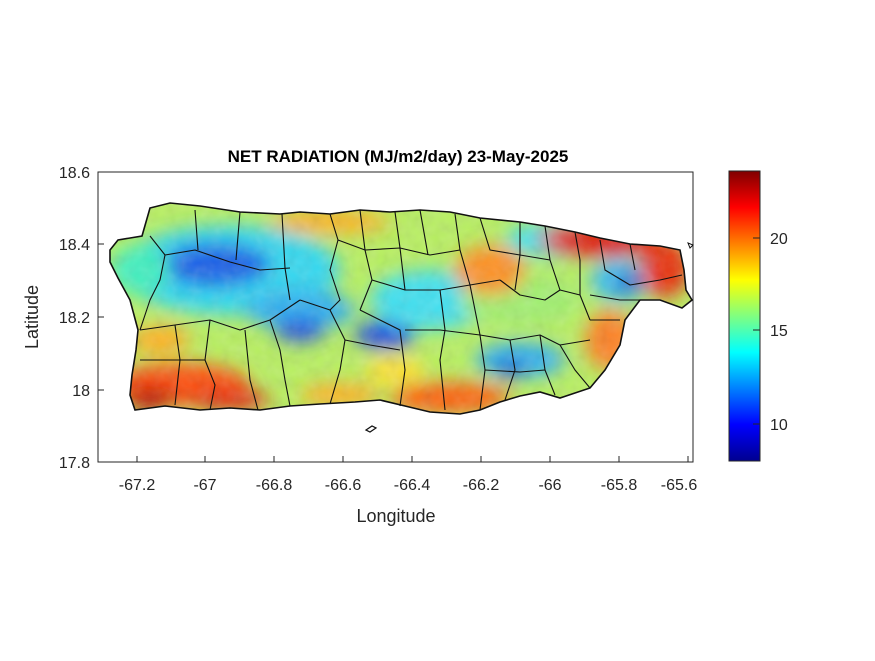 Image resolution: width=875 pixels, height=661 pixels. I want to click on y-tick-label: 18.6, so click(74, 173).